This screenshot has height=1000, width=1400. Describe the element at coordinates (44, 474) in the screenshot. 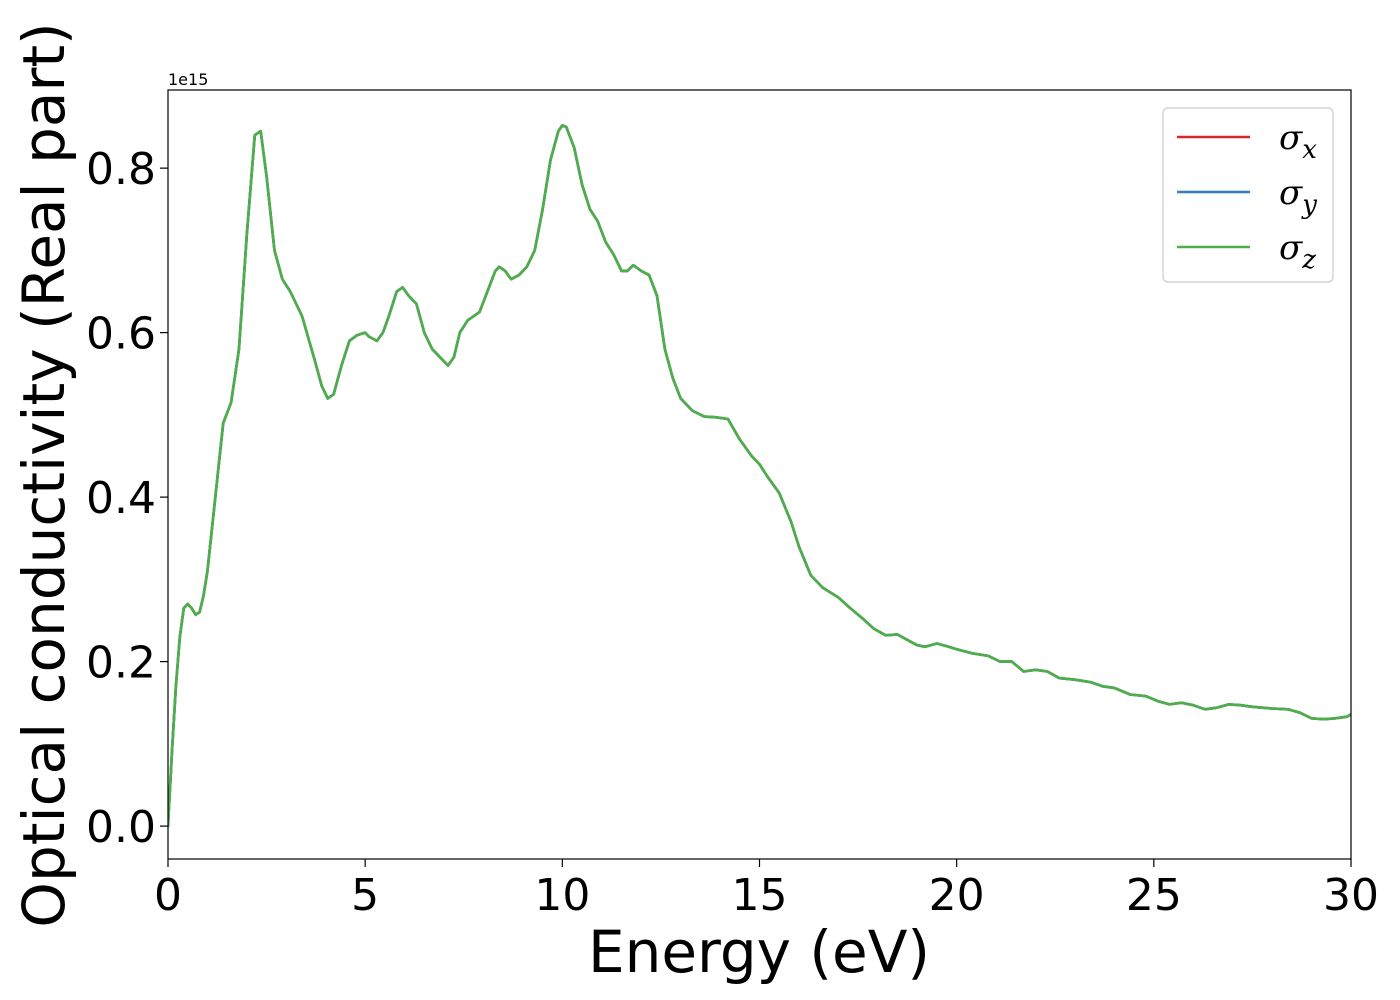

I see `y-axis-title: Optical conductivity (Real part)` at that location.